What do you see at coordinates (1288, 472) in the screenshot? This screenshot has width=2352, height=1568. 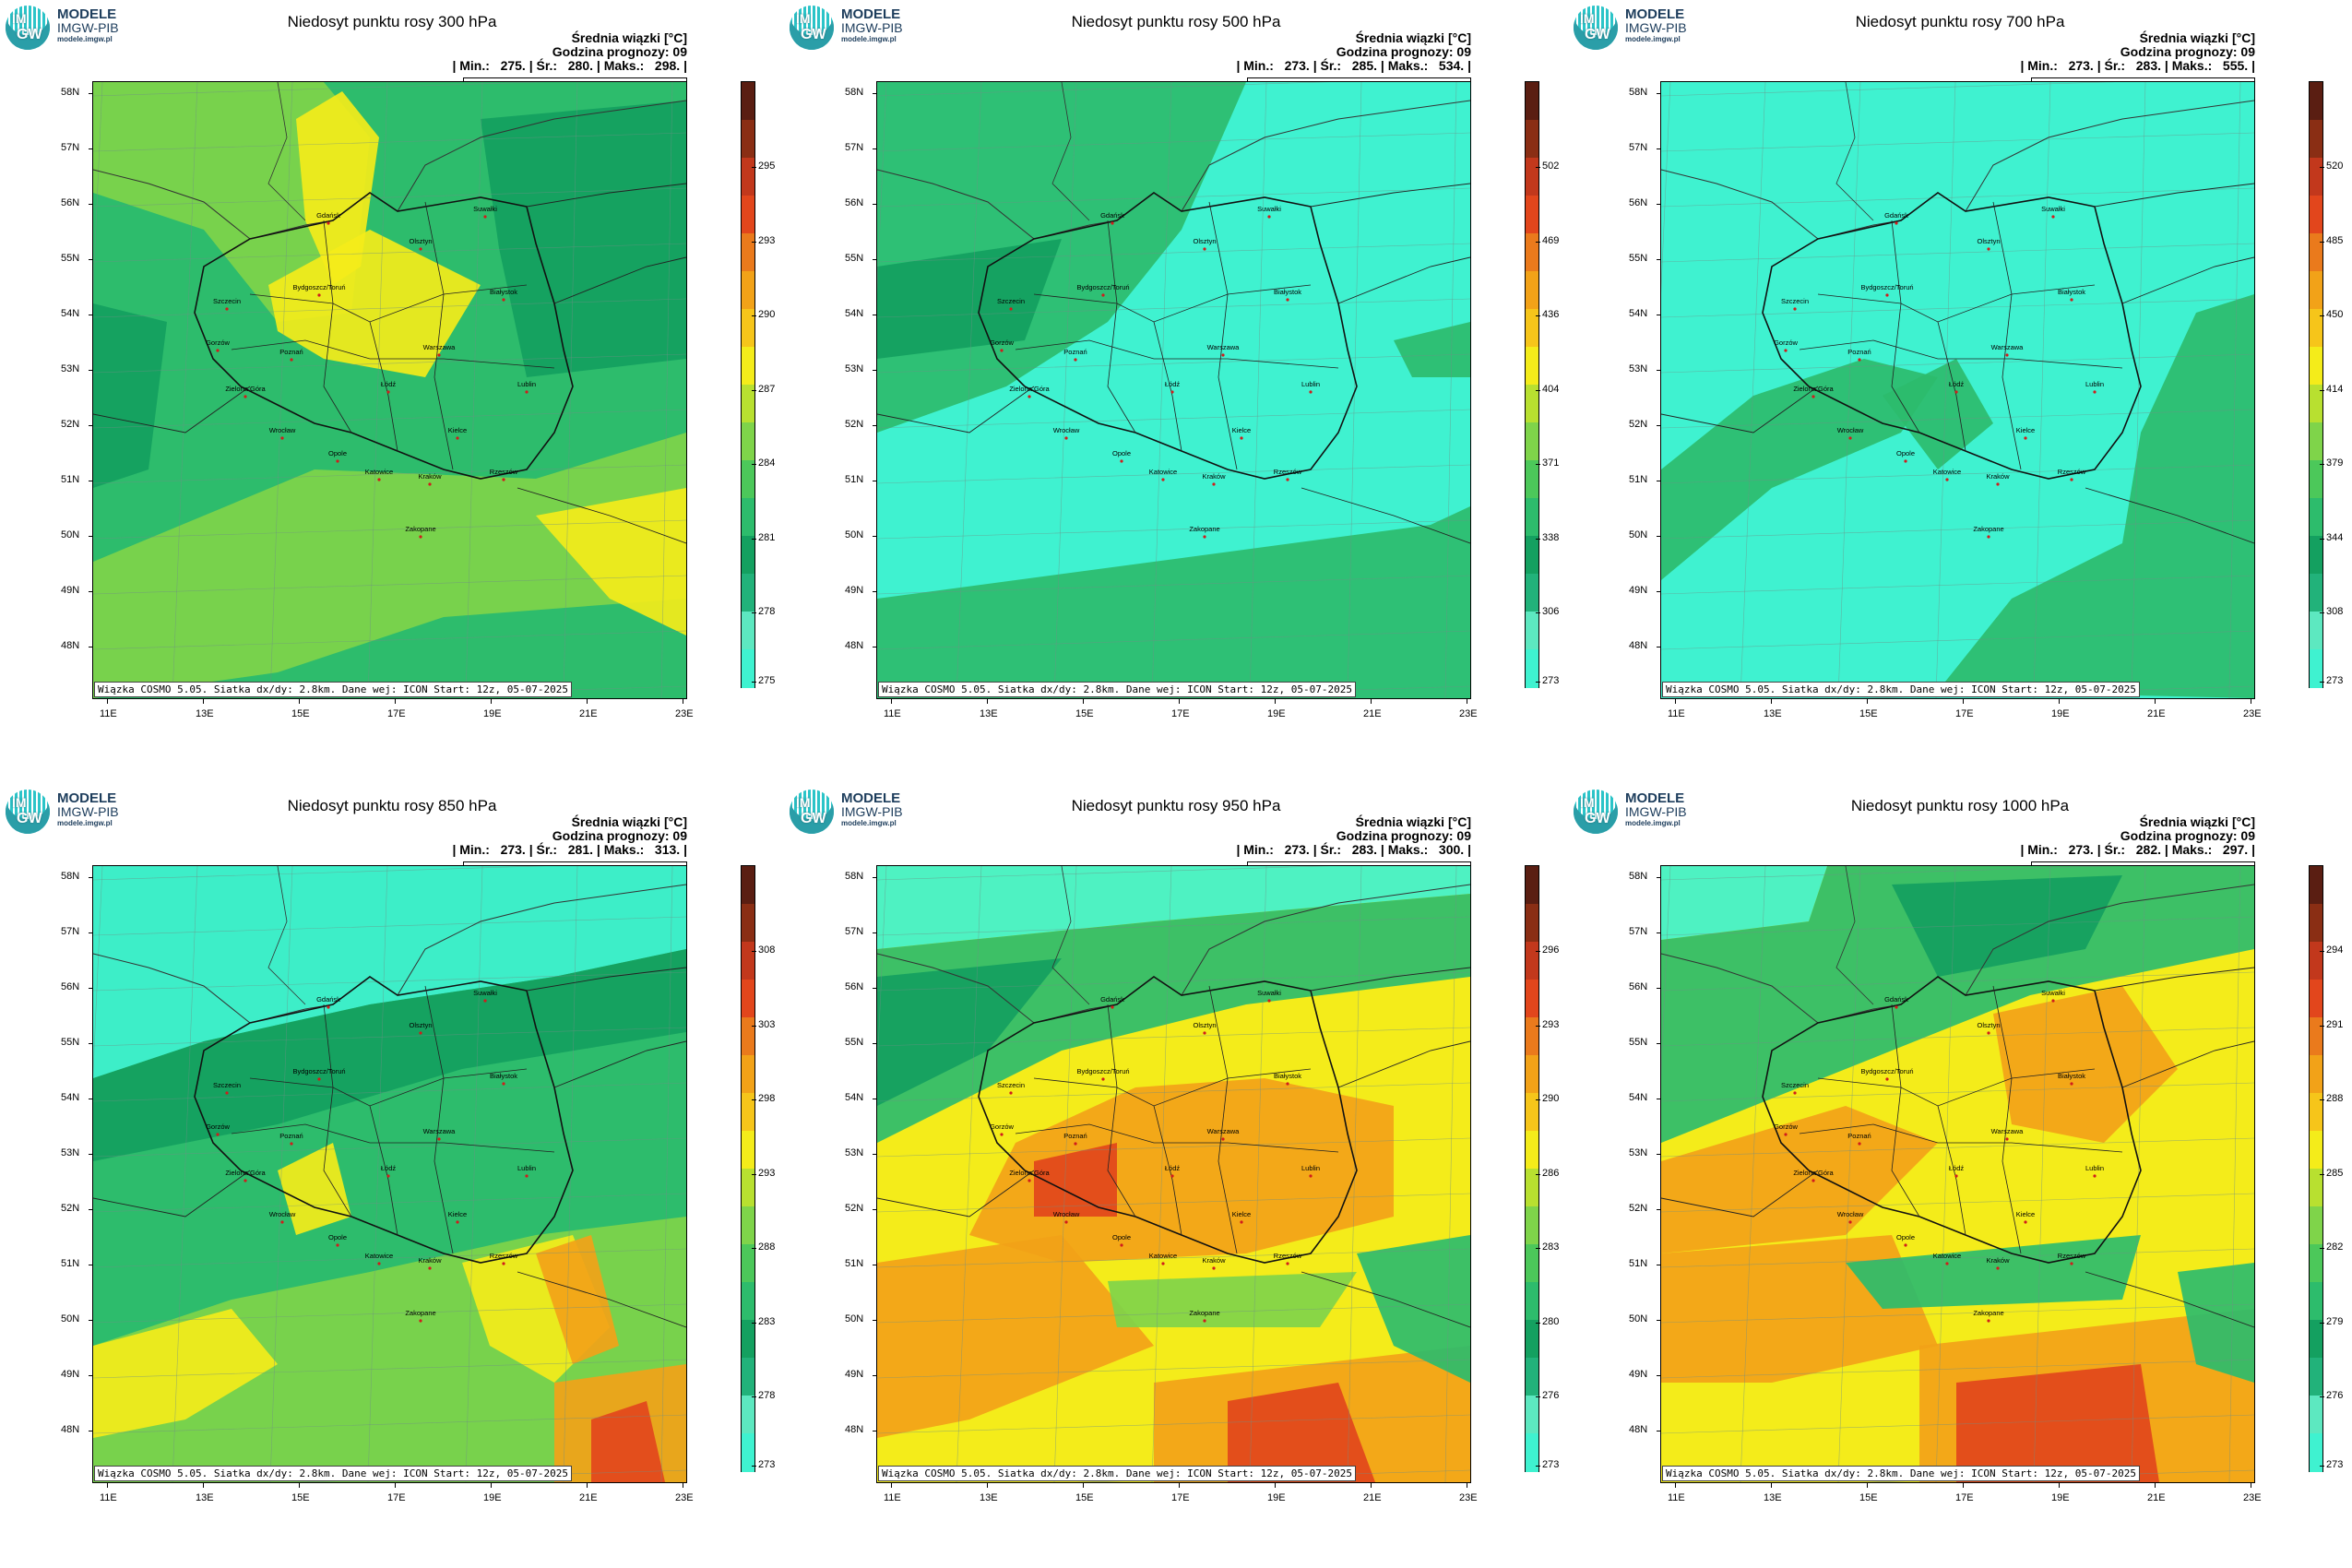 I see `city-label: Rzeszów` at bounding box center [1288, 472].